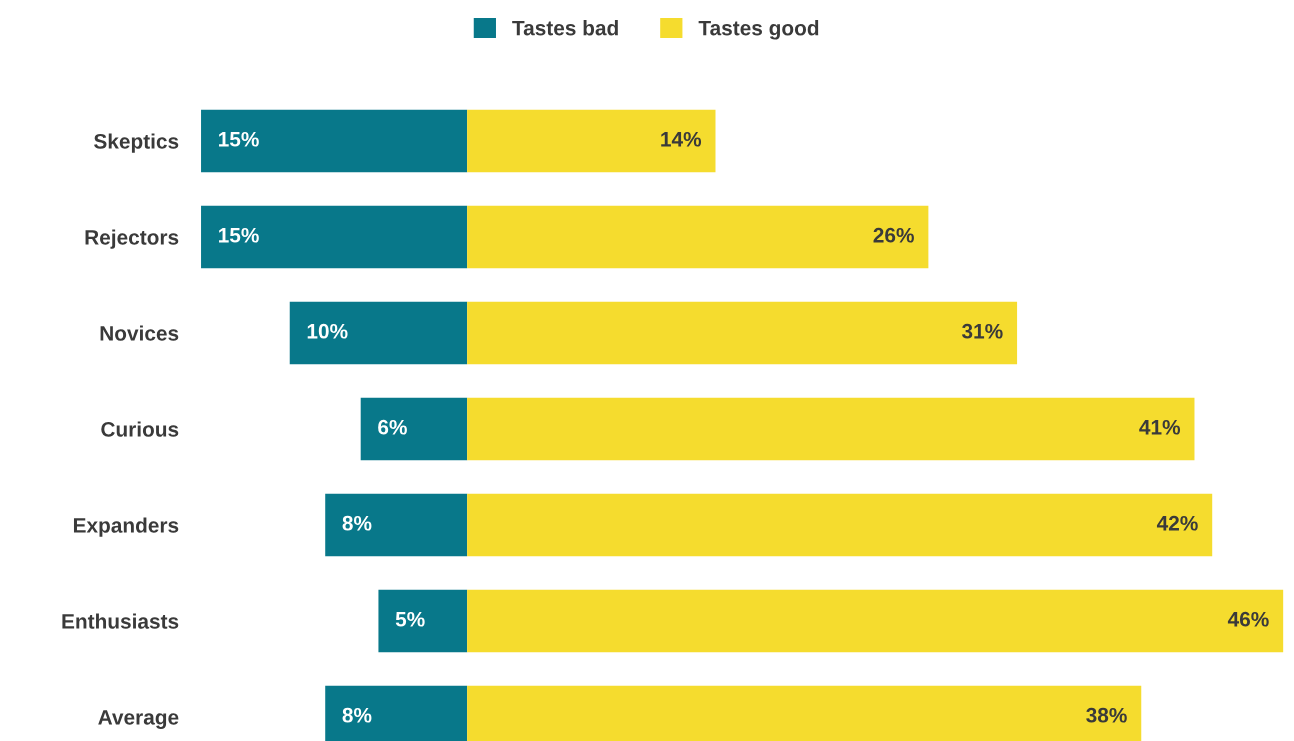 This screenshot has width=1294, height=741. Describe the element at coordinates (1160, 427) in the screenshot. I see `data-label: 41%` at that location.